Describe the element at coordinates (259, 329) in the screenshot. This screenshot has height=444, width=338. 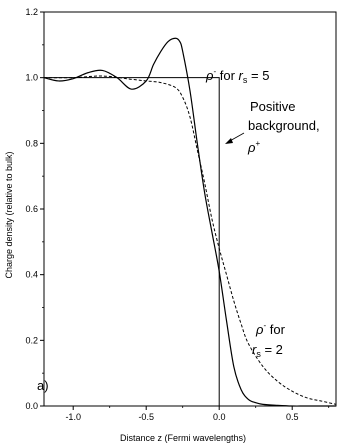
I see `annotation-rs2-rho: ρ` at that location.